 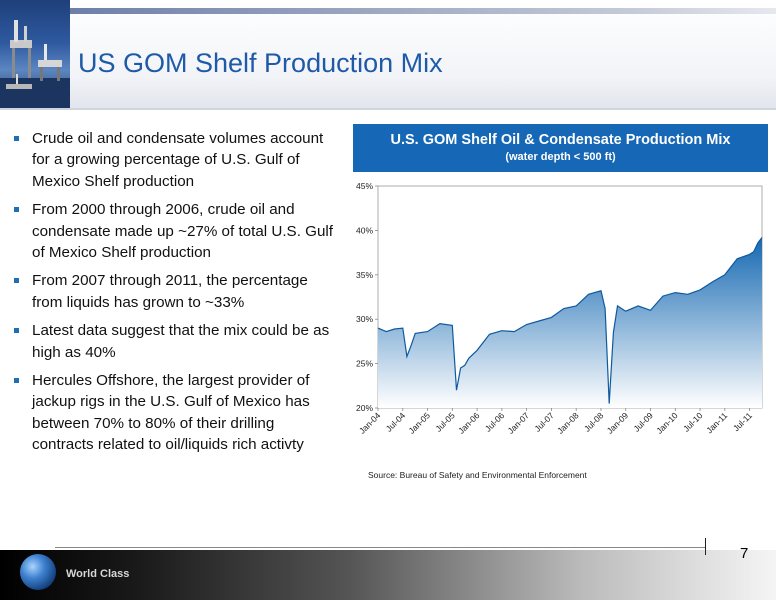 I want to click on header-accent-bar, so click(x=423, y=11).